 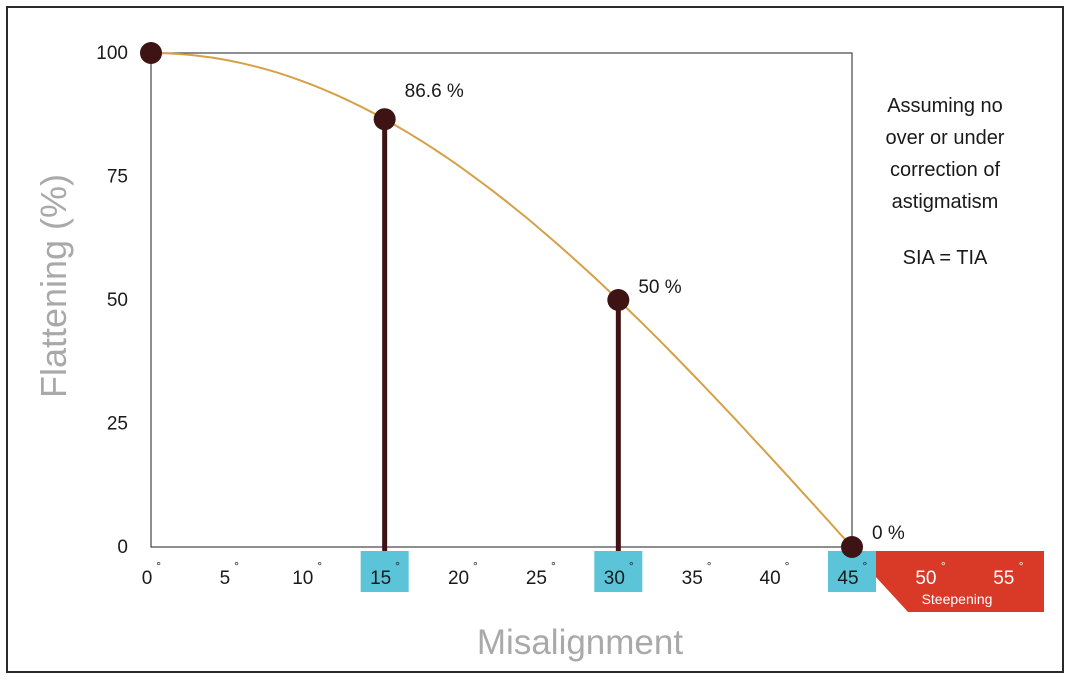 What do you see at coordinates (122, 547) in the screenshot?
I see `y-tick-label-0: 0` at bounding box center [122, 547].